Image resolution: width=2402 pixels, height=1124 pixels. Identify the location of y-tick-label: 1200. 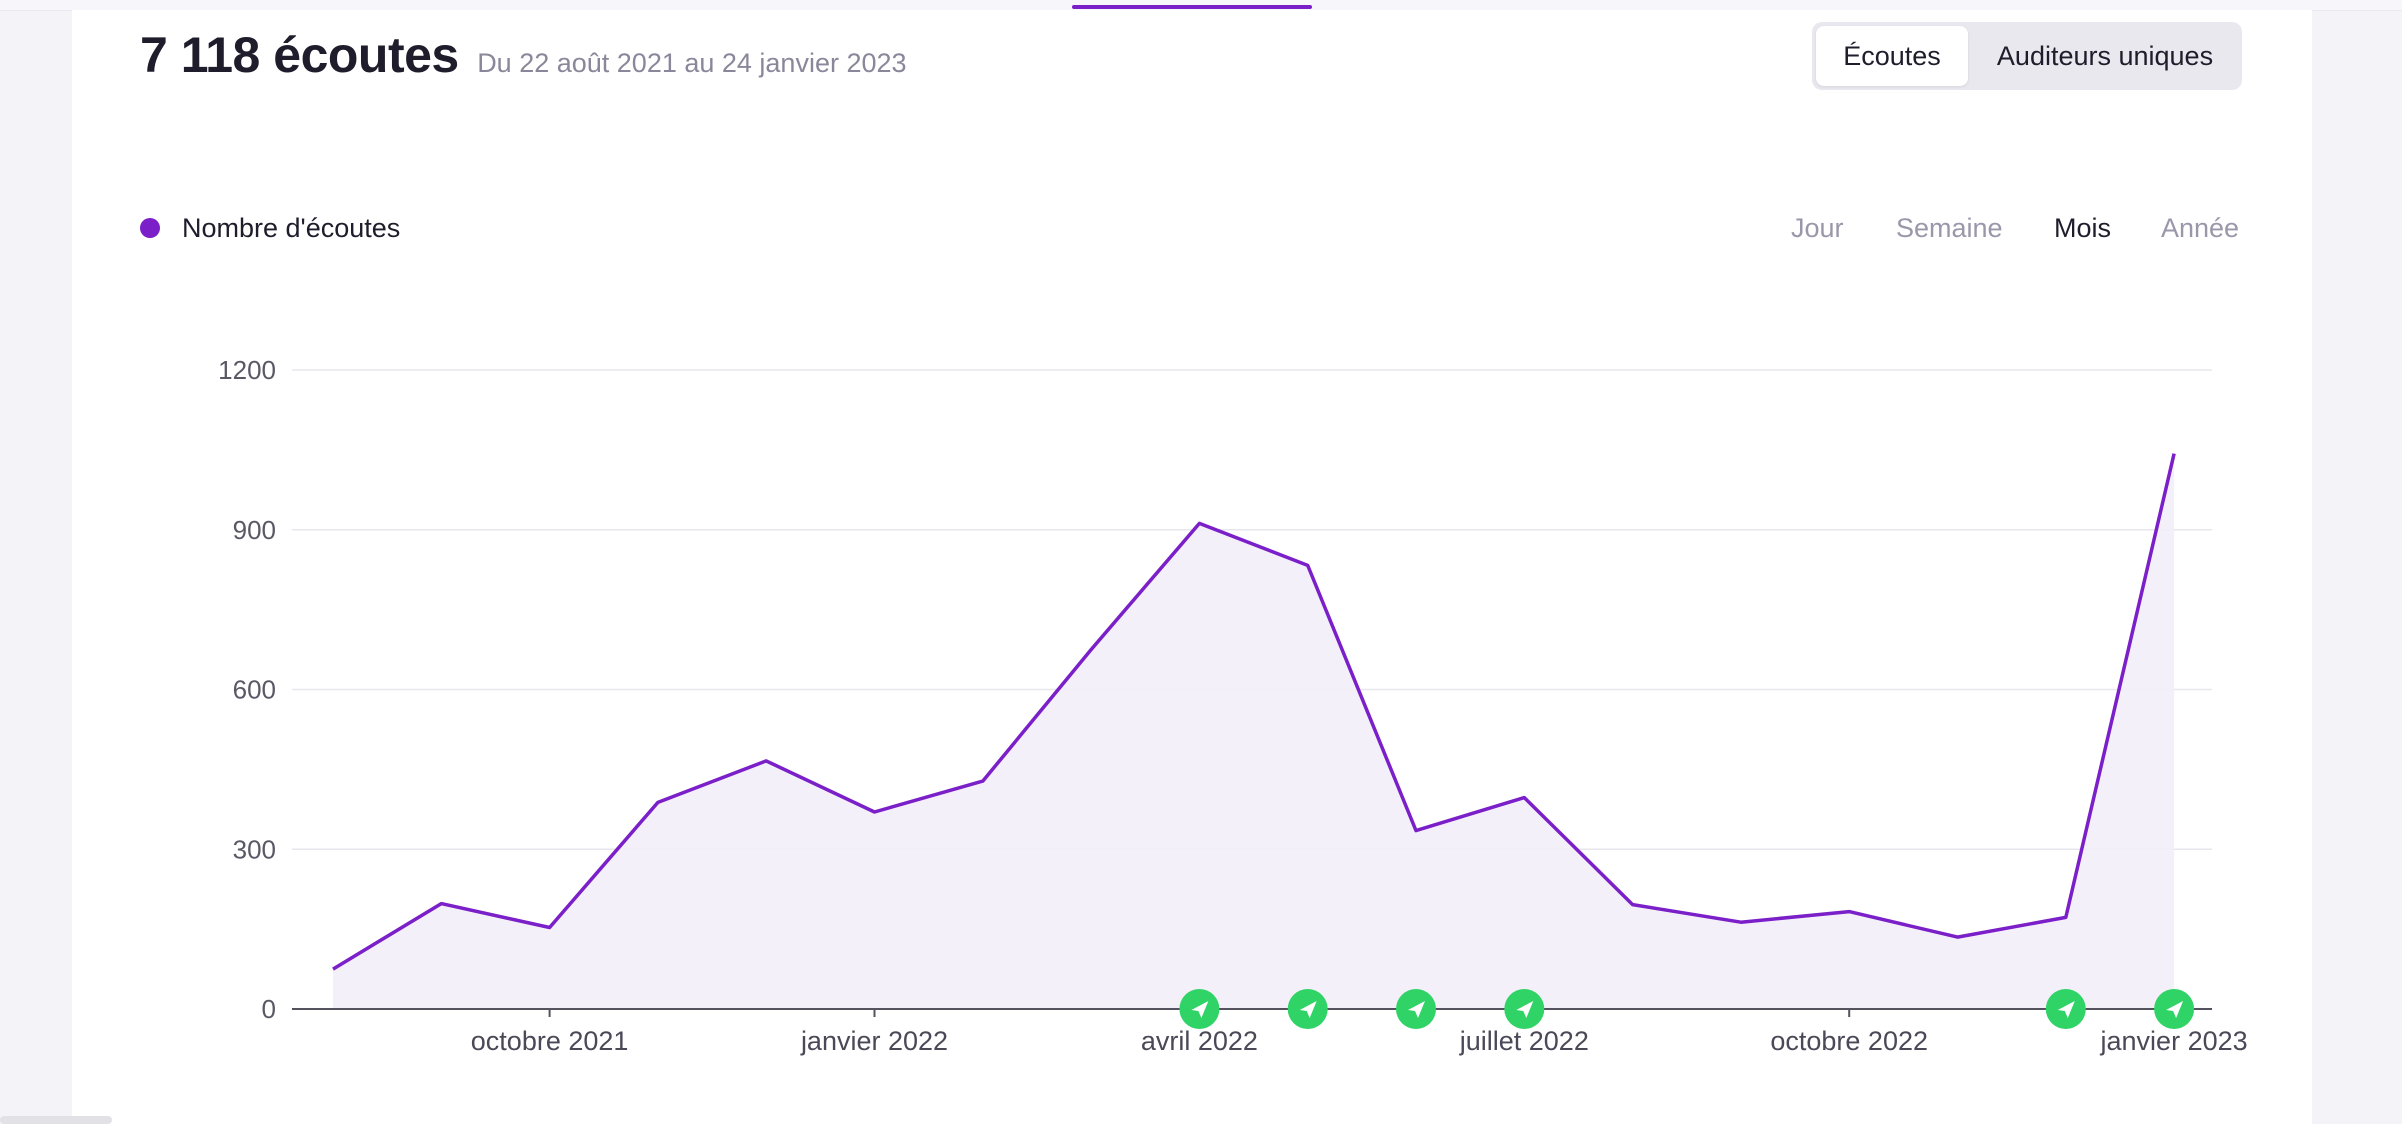
(247, 370).